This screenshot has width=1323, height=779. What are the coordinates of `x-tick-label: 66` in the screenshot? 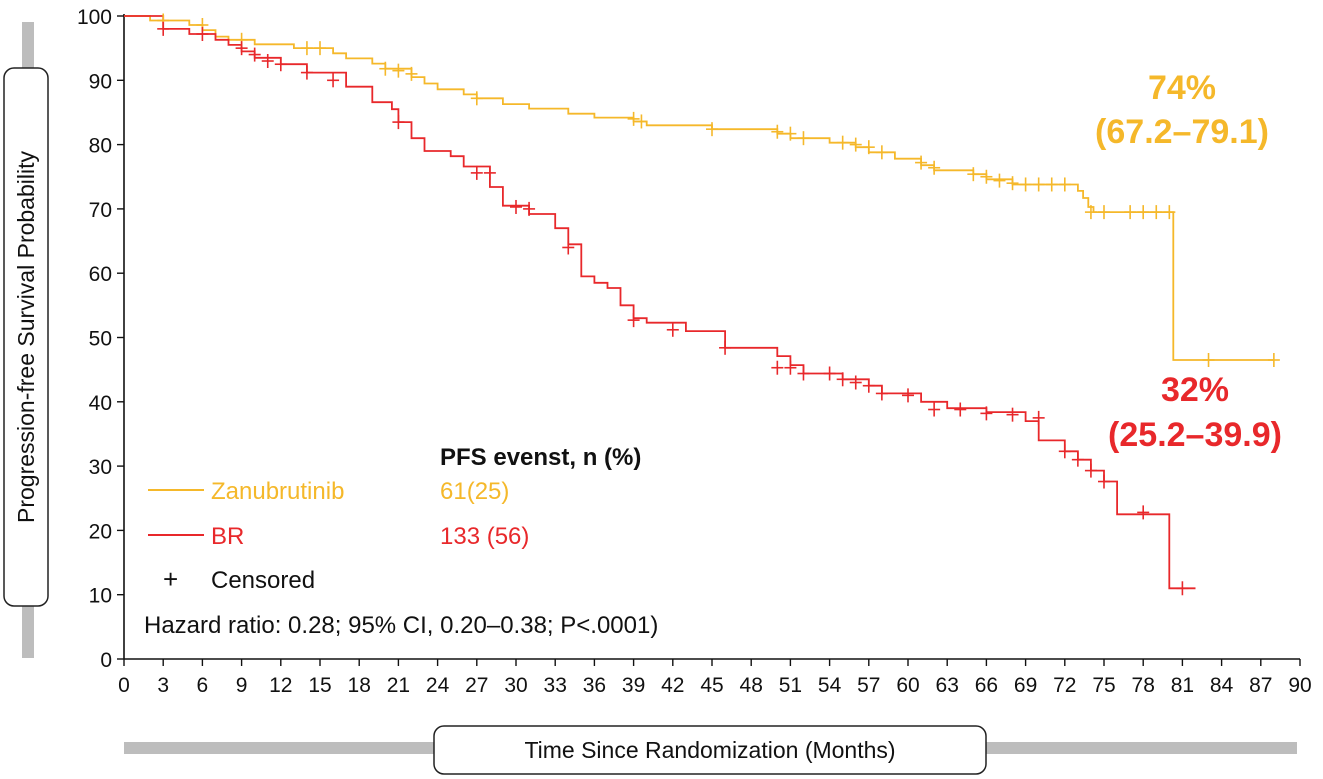 It's located at (986, 685).